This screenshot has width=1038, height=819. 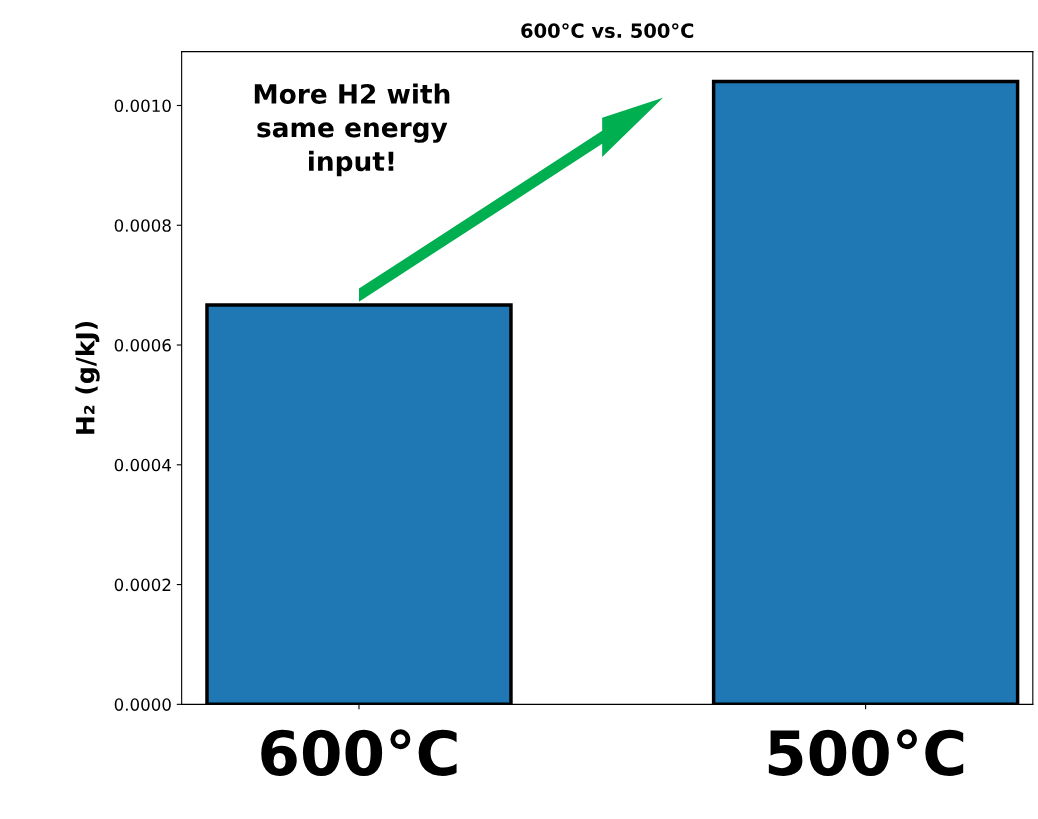 I want to click on annotation: More H2 with same energy input!, so click(x=352, y=130).